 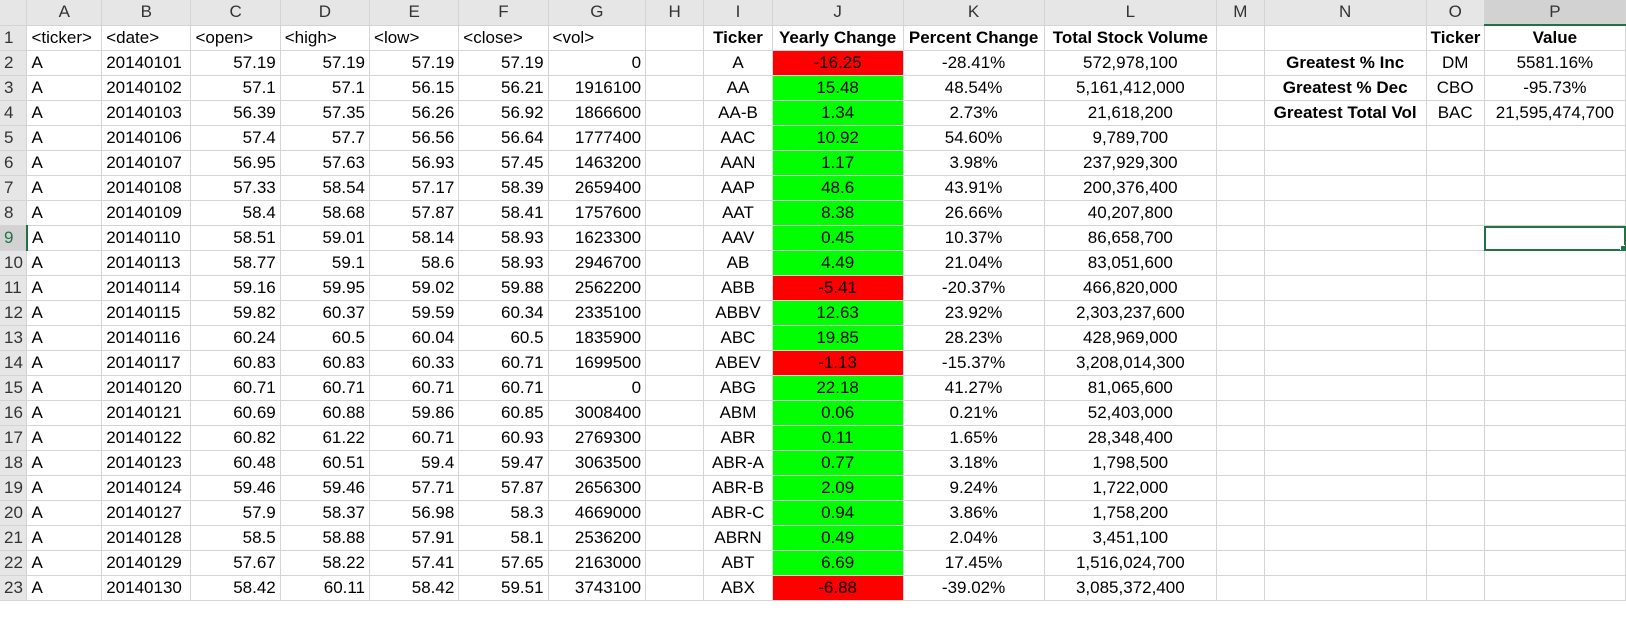 What do you see at coordinates (14, 488) in the screenshot?
I see `row-header: 19` at bounding box center [14, 488].